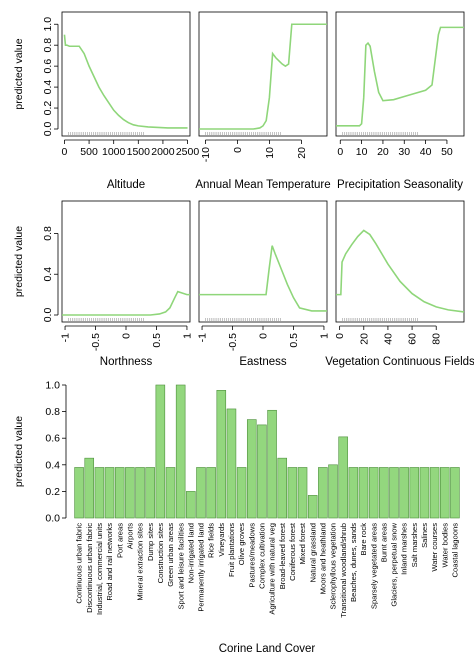  Describe the element at coordinates (404, 549) in the screenshot. I see `category-label: Inland marshes` at that location.